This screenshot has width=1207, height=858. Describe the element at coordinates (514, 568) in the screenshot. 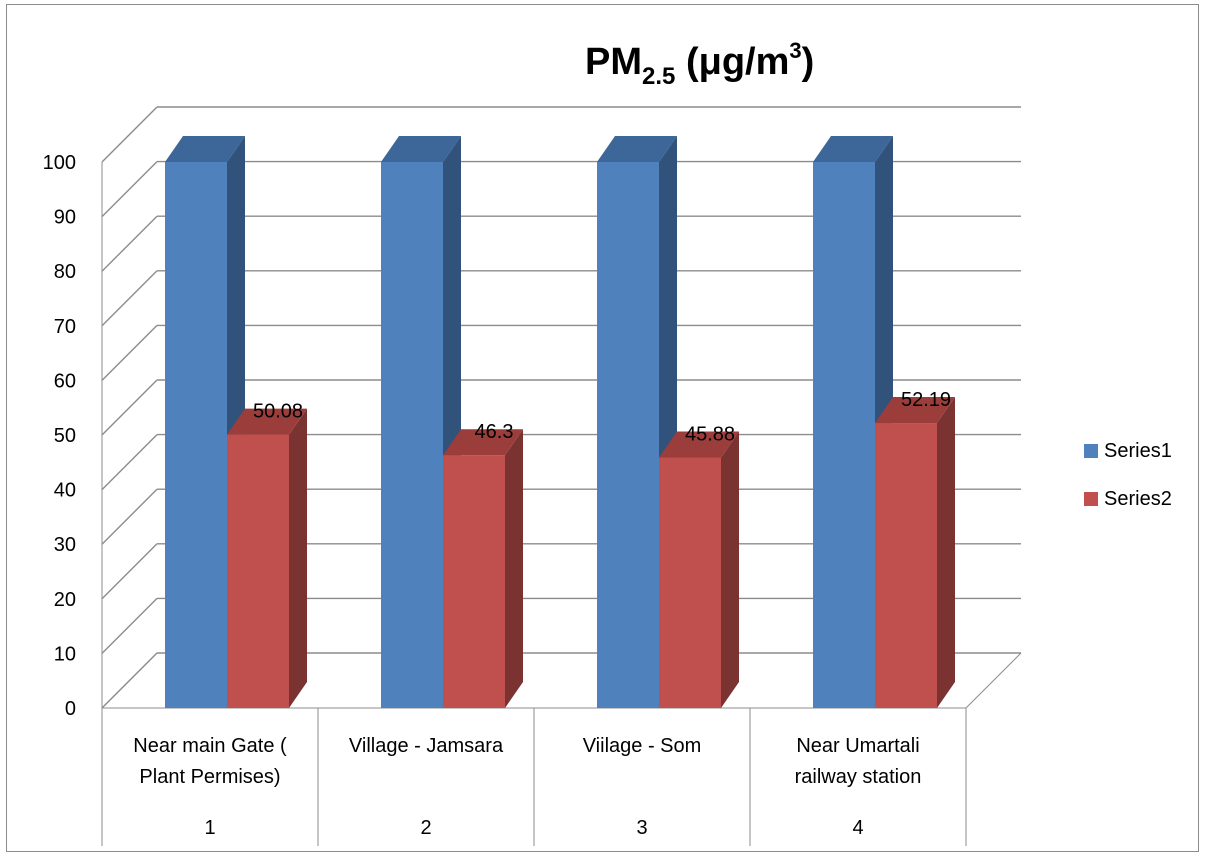

I see `bar-series2-2-side` at that location.